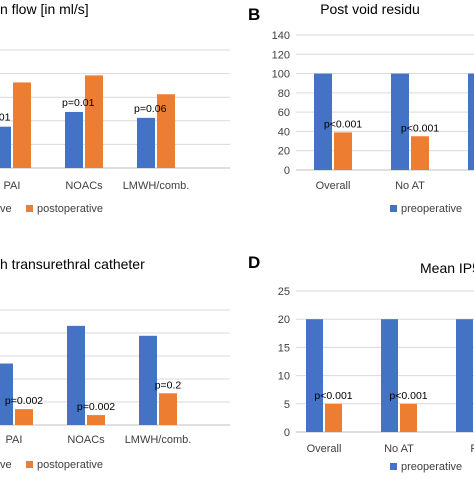 This screenshot has width=474, height=479. I want to click on y-tick-label: 80, so click(284, 94).